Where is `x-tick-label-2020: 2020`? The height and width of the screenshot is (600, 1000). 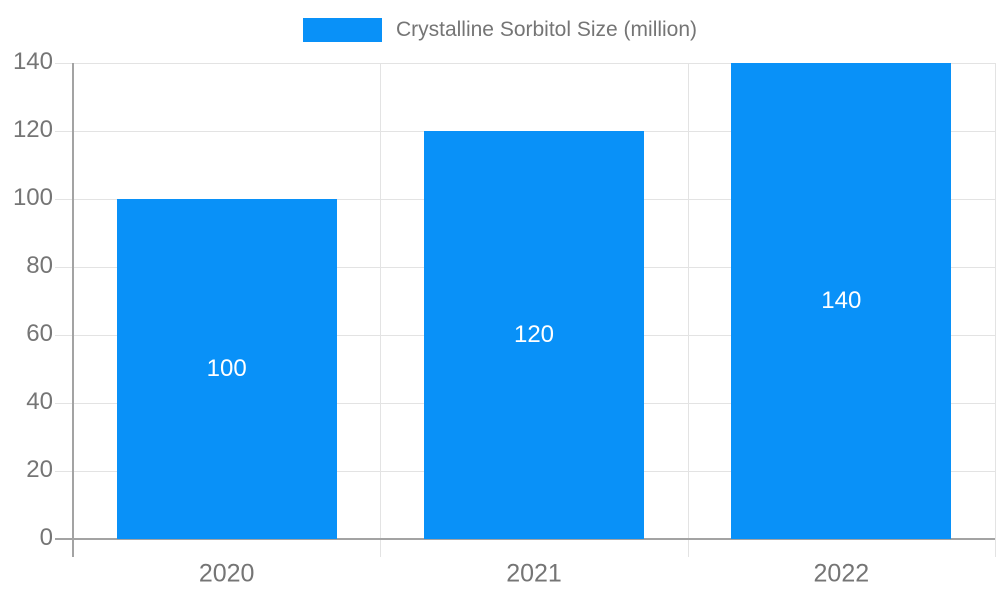 x-tick-label-2020: 2020 is located at coordinates (226, 573).